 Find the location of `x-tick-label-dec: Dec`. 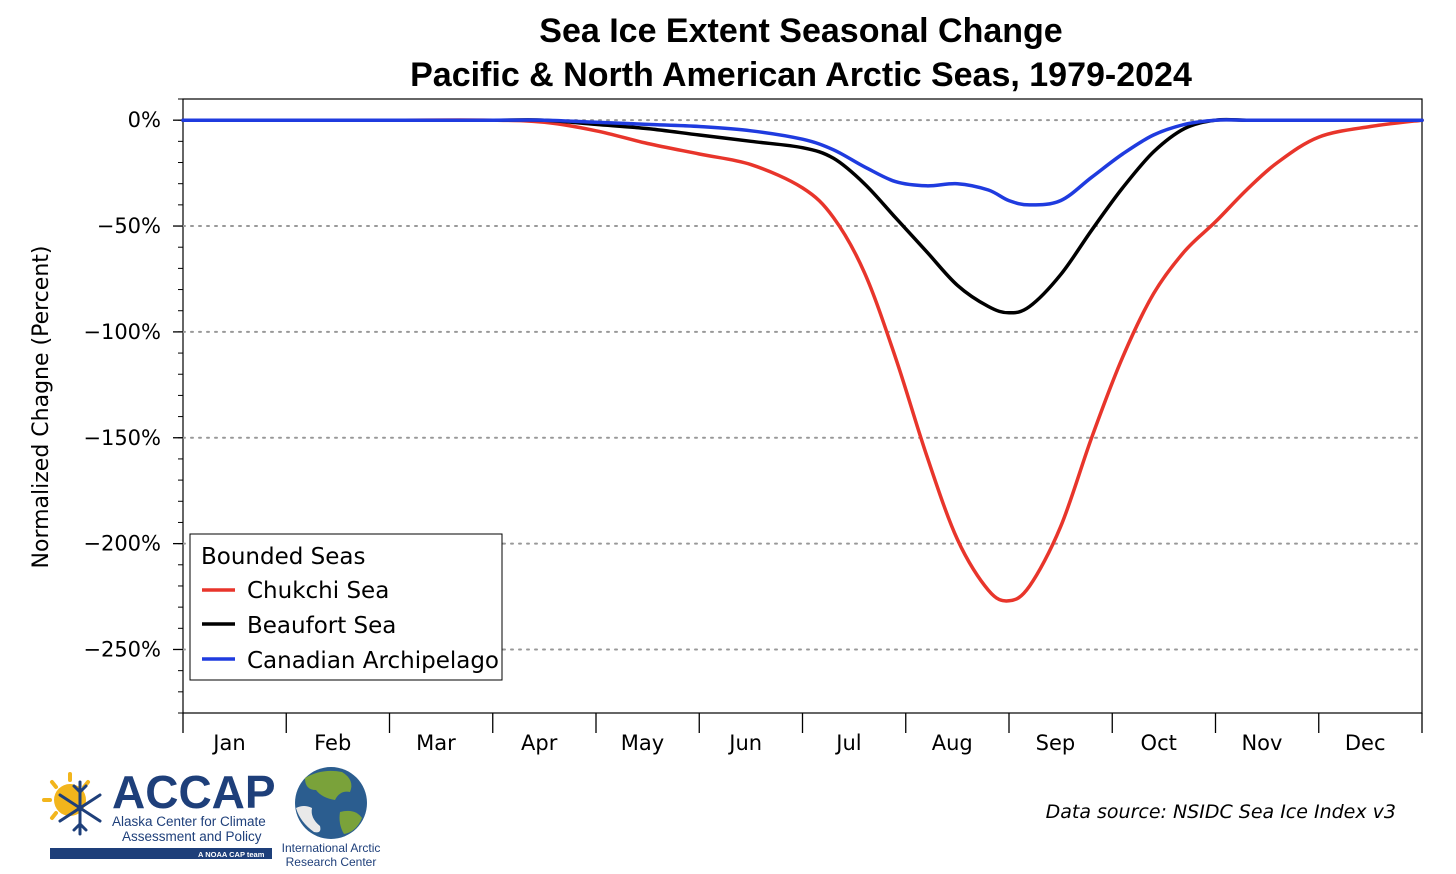

x-tick-label-dec: Dec is located at coordinates (1365, 743).